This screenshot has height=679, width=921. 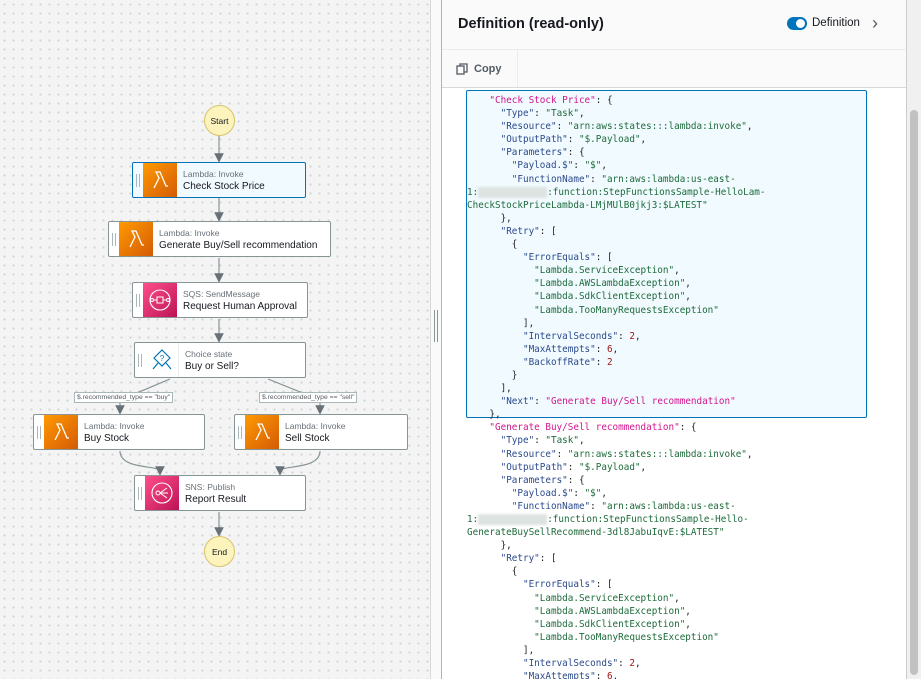 What do you see at coordinates (674, 69) in the screenshot?
I see `toolbar: Copy` at bounding box center [674, 69].